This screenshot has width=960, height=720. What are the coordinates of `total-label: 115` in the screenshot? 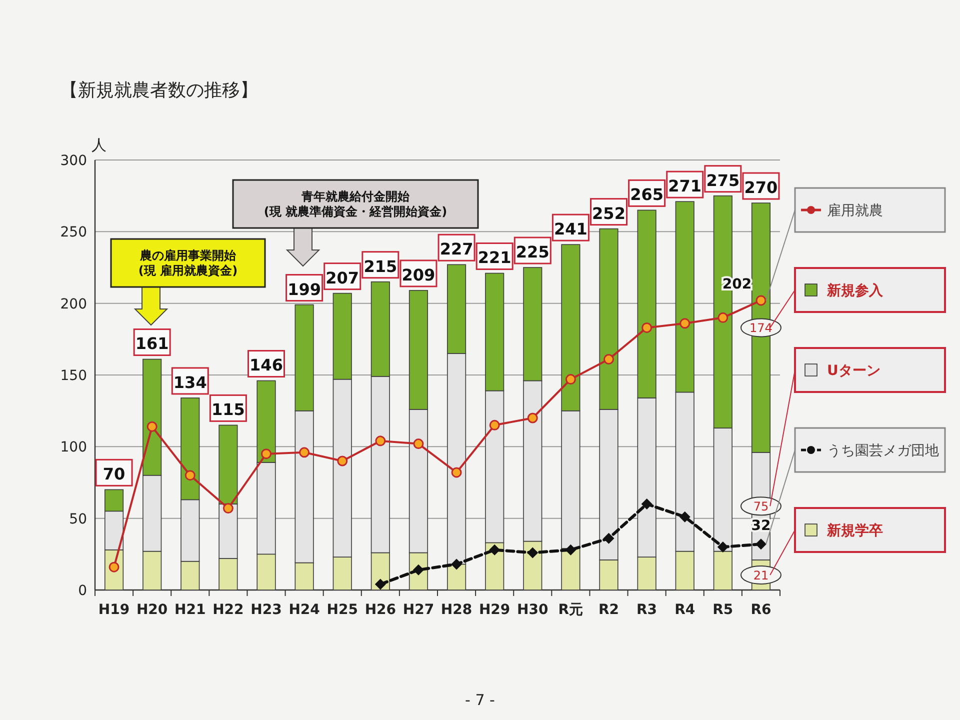 It's located at (228, 410).